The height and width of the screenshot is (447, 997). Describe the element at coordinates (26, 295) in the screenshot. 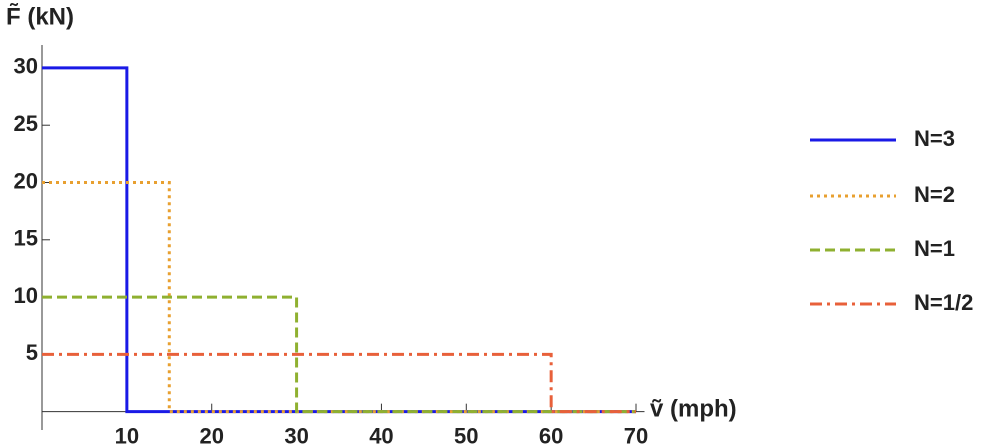

I see `y-tick-label: 10` at that location.